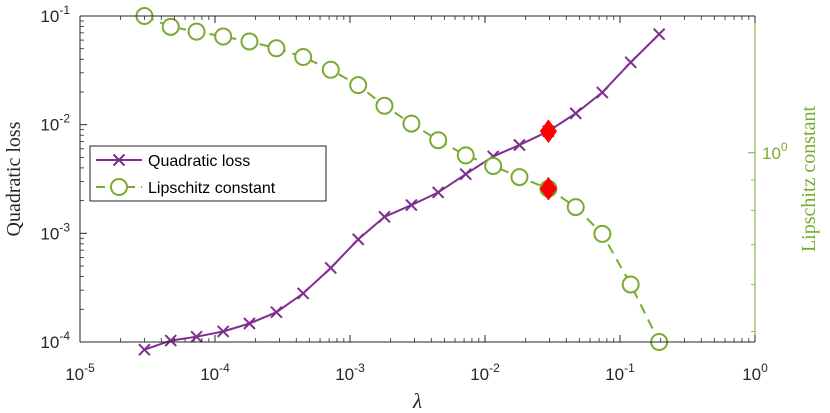  I want to click on legend-marker-quadratic-loss, so click(119, 160).